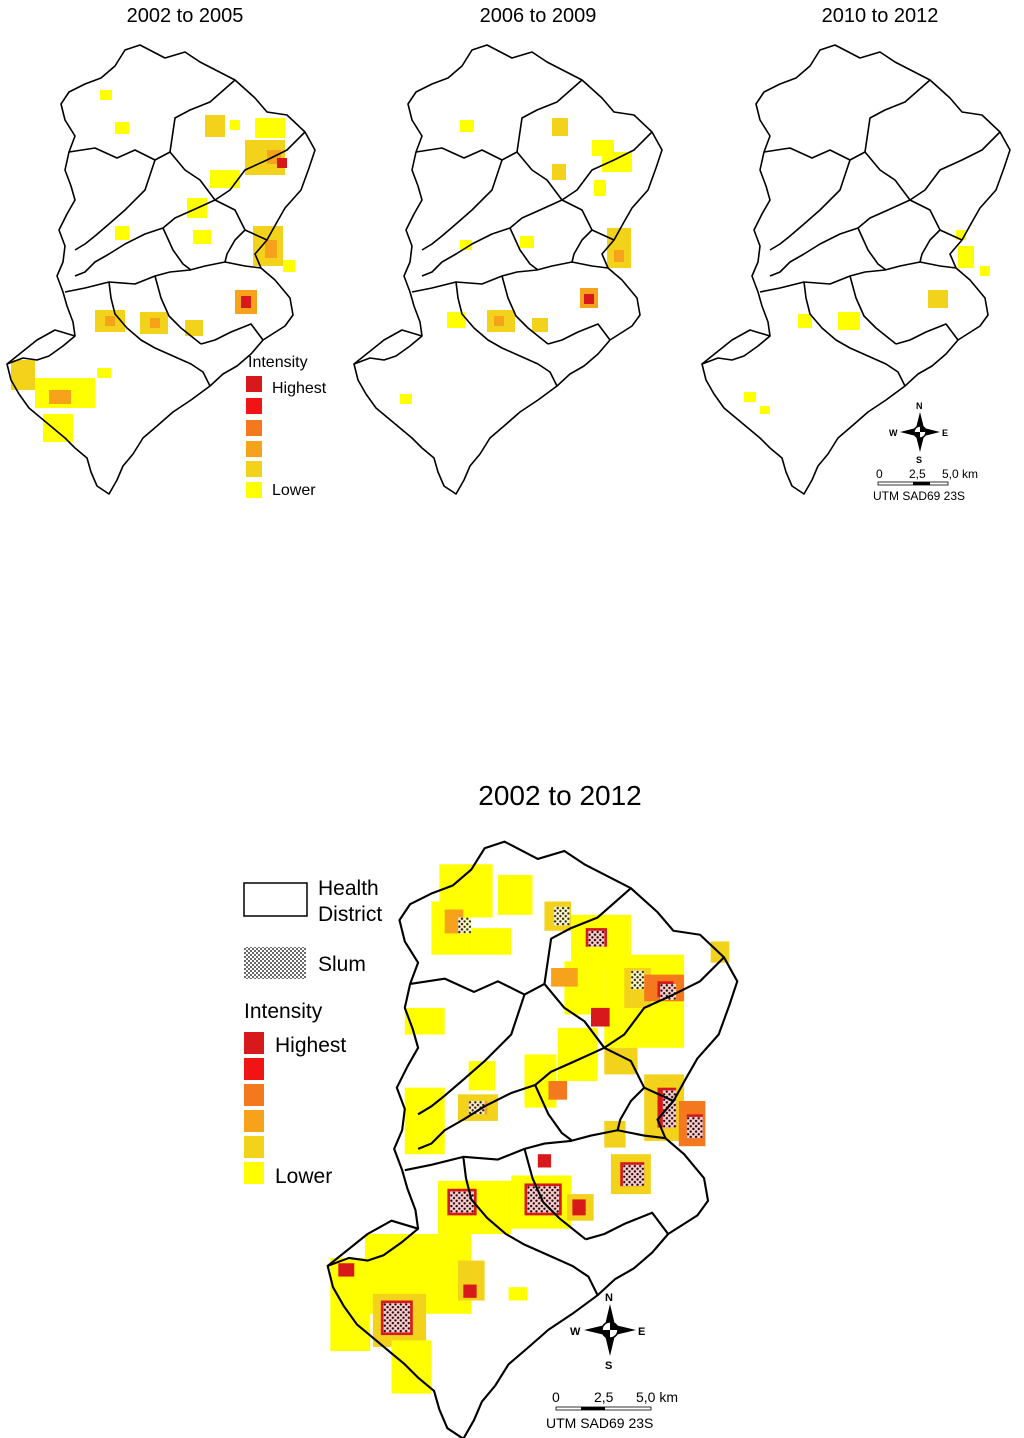  Describe the element at coordinates (350, 914) in the screenshot. I see `health-district-label-2: District` at that location.